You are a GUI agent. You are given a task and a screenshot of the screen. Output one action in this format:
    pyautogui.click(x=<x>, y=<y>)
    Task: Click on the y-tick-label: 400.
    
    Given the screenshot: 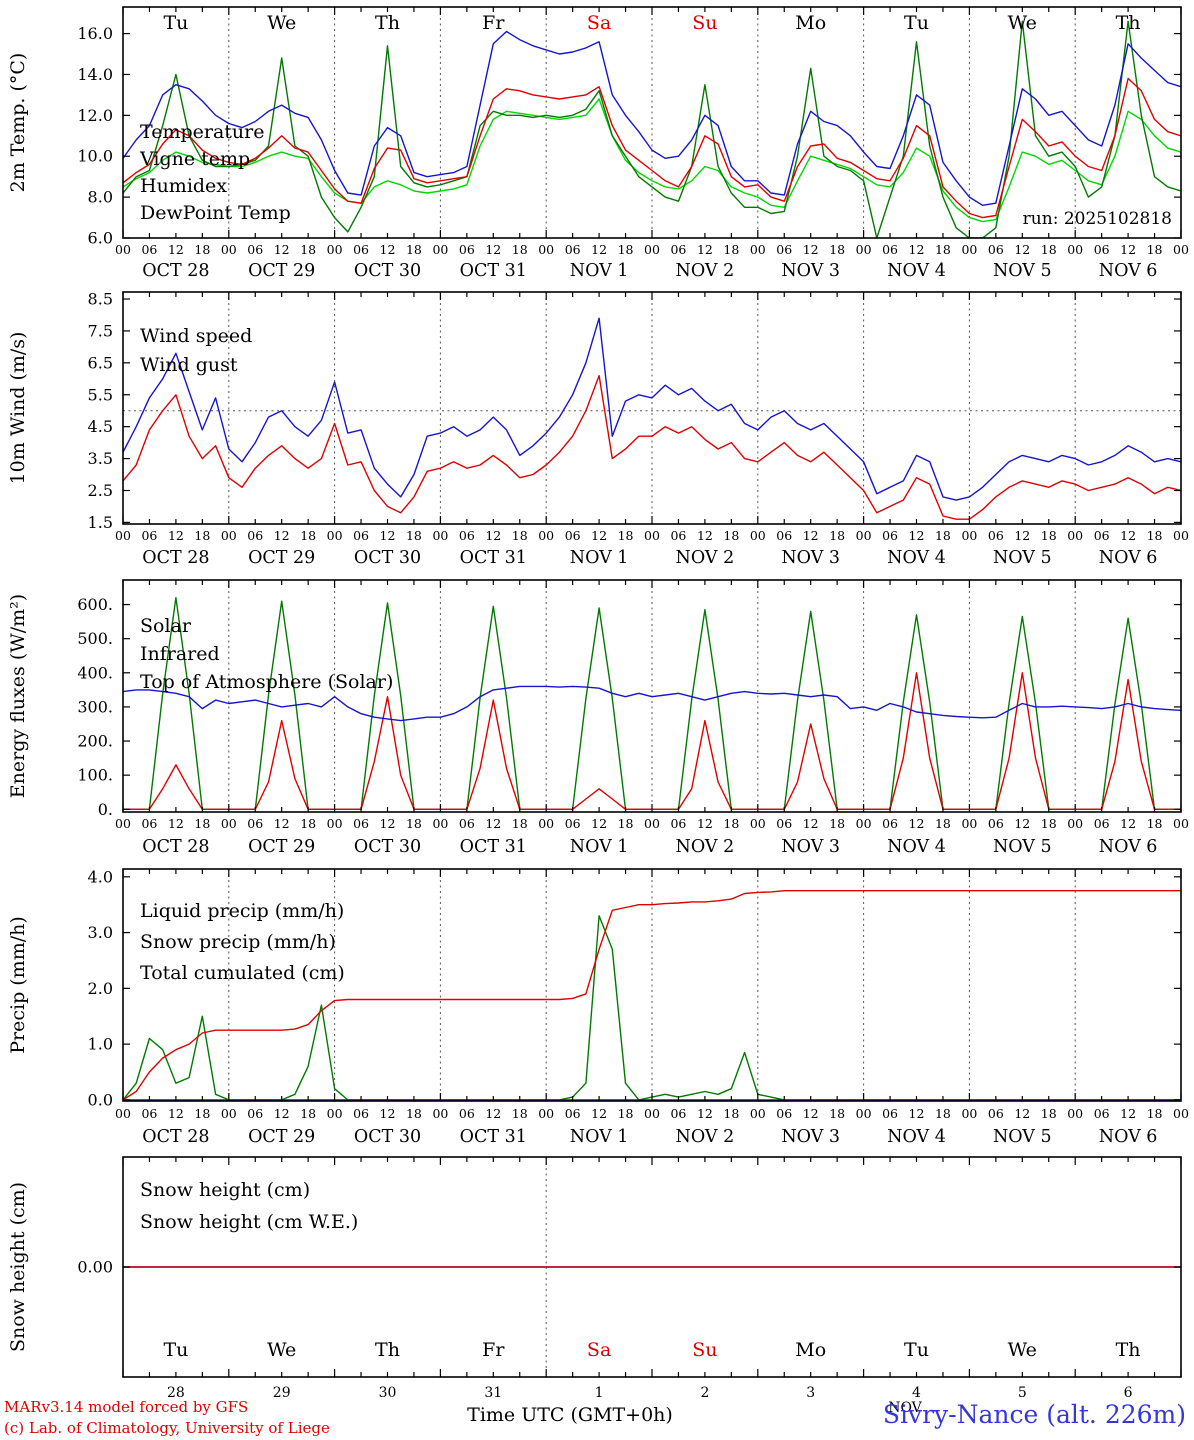 What is the action you would take?
    pyautogui.click(x=95, y=672)
    